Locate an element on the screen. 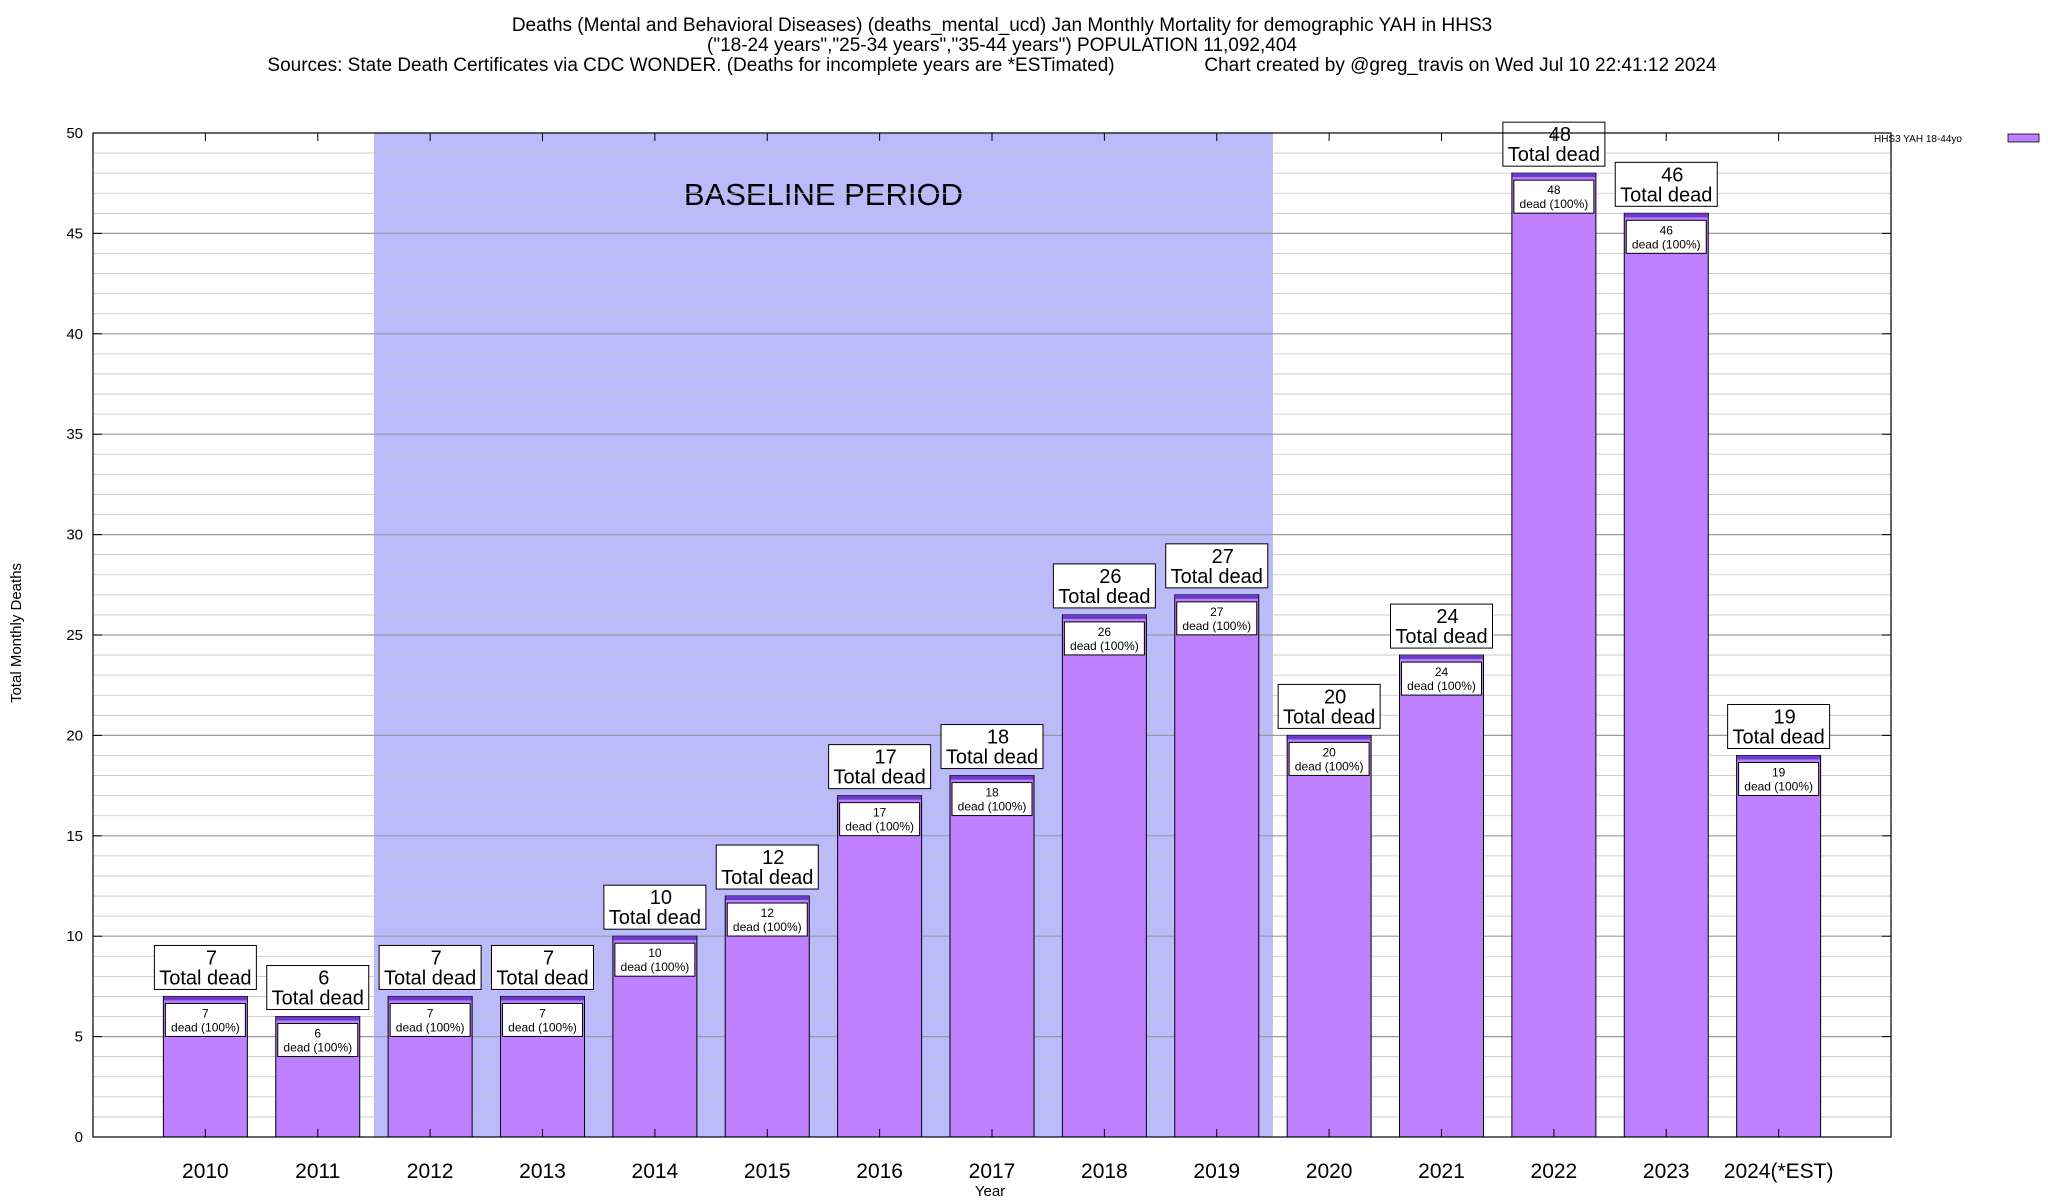  bar-cap-2013 is located at coordinates (542, 998).